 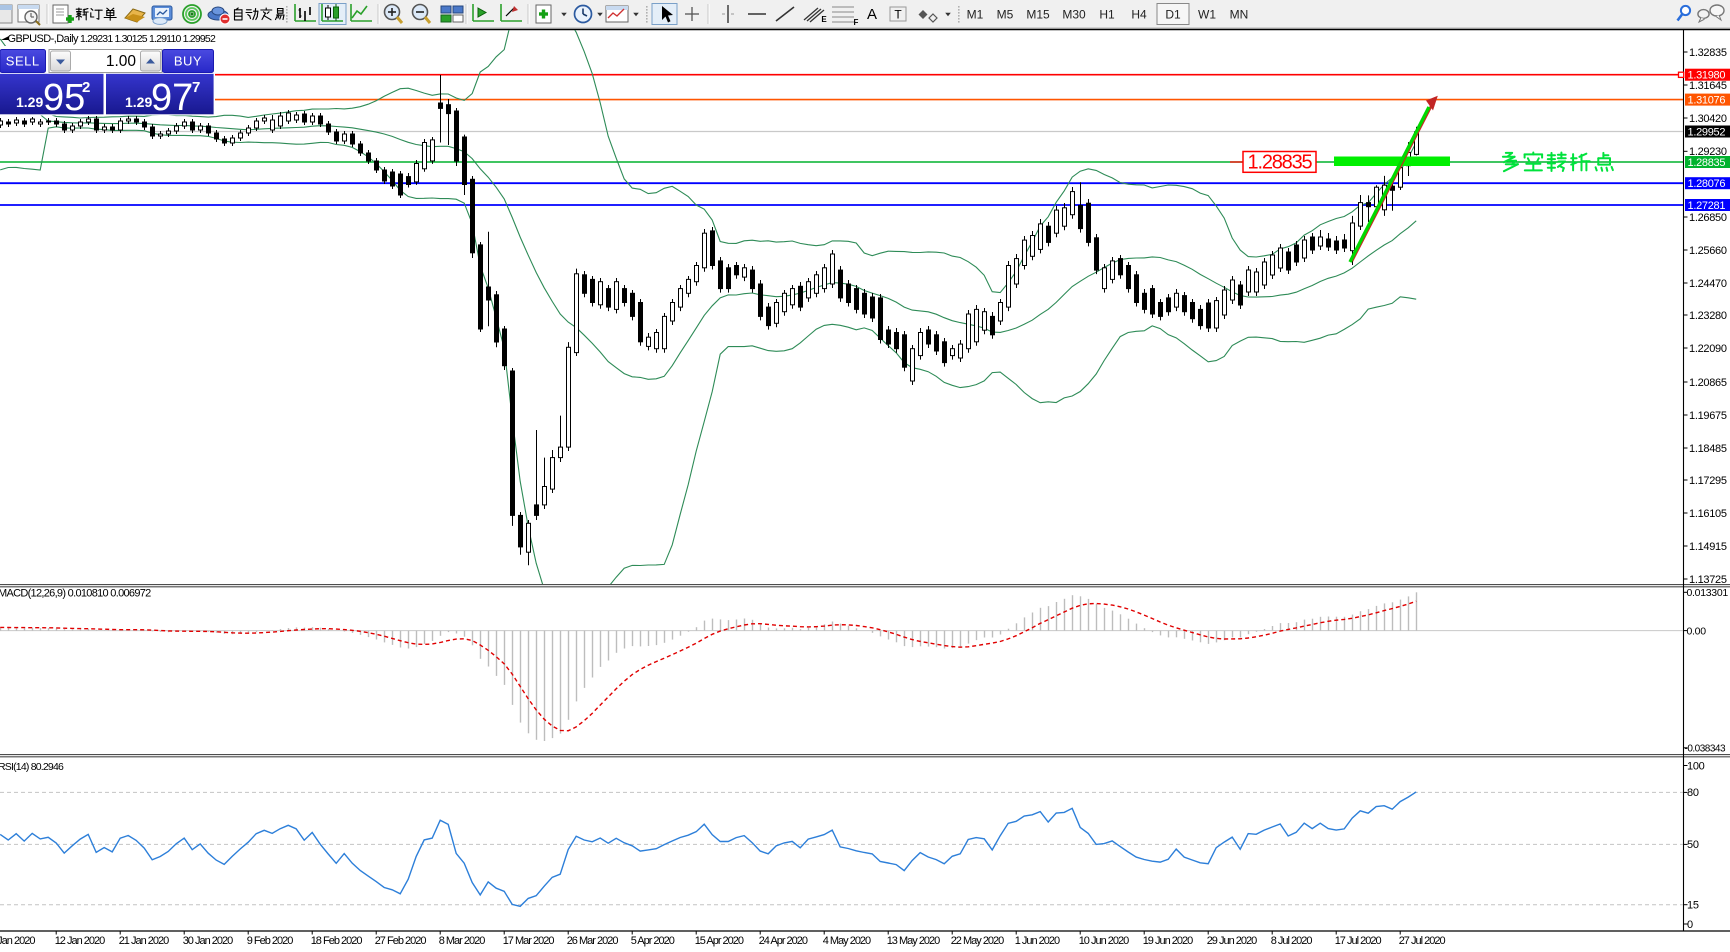 I want to click on svg-text: 13 May 2020, so click(x=913, y=941).